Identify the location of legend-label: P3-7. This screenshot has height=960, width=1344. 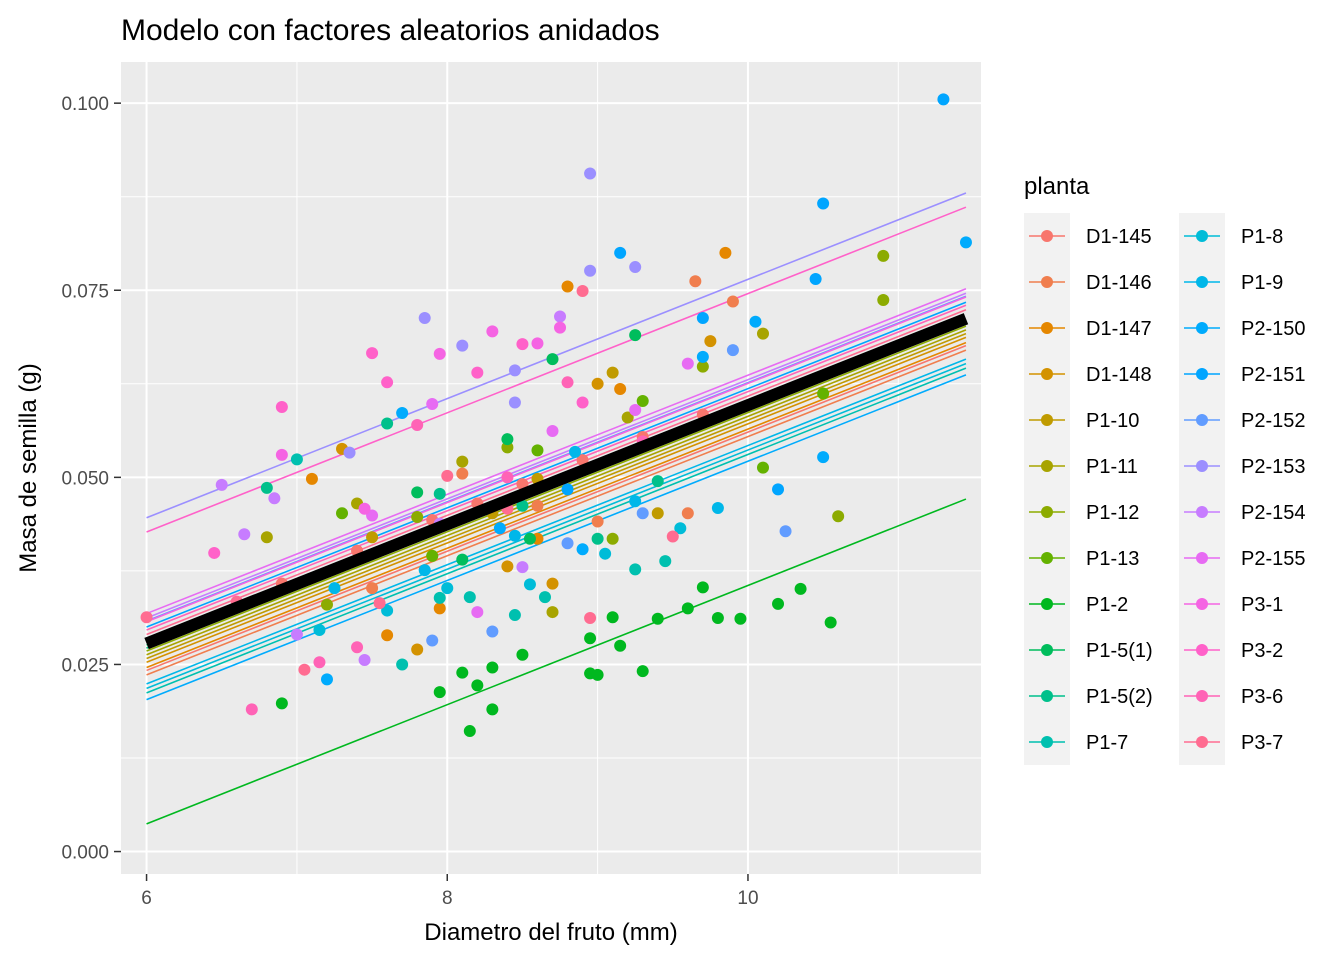
(1262, 743).